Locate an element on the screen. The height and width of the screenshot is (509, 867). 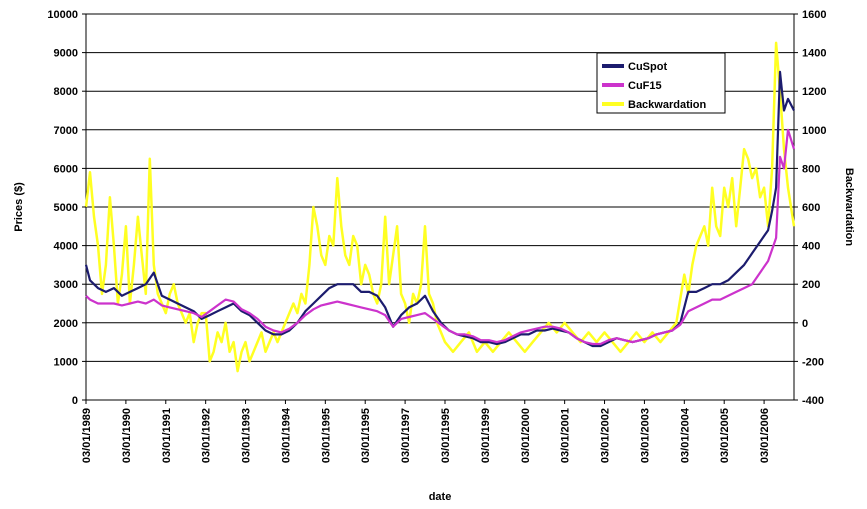
y-right-tick-label: 1400 is located at coordinates (814, 54).